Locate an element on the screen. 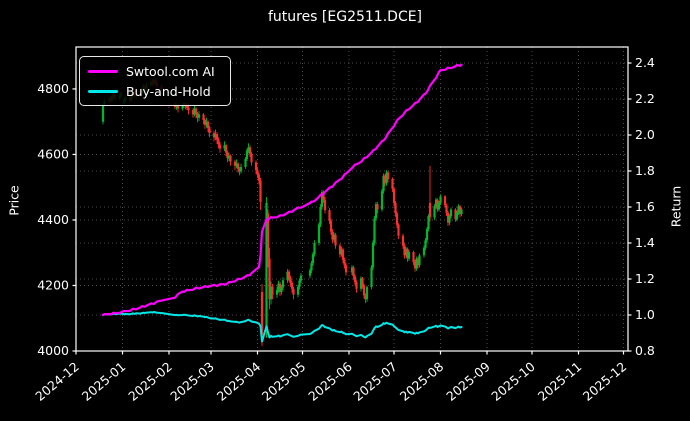 The width and height of the screenshot is (690, 421). x-tick-label: 2025-06 is located at coordinates (330, 381).